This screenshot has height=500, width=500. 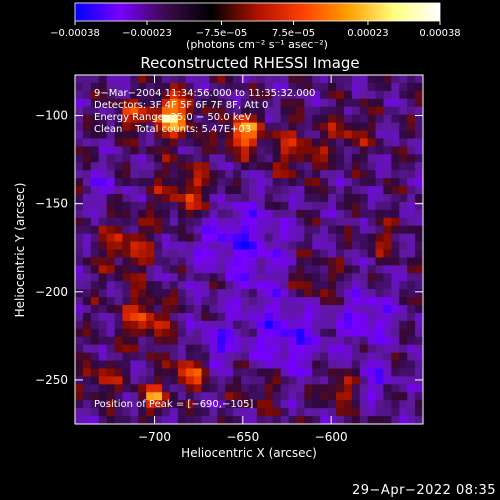 I want to click on counts-label: Clean Total counts: 5.47E+03, so click(x=172, y=129).